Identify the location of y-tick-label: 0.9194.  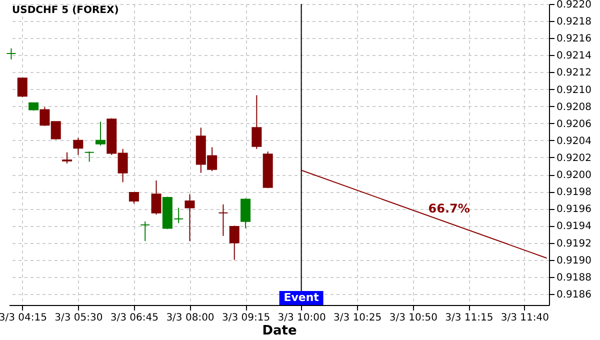
(574, 226).